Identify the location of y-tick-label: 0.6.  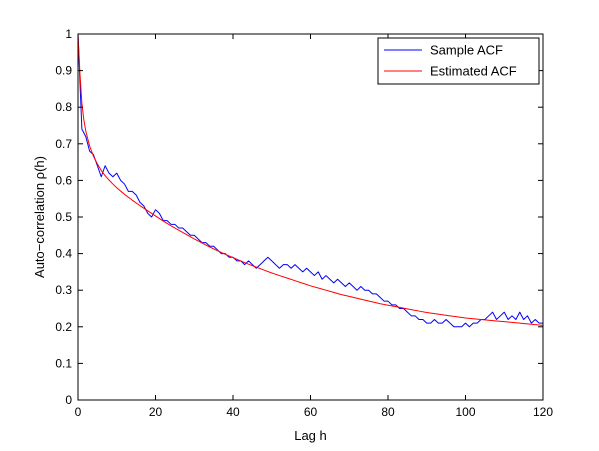
(63, 180).